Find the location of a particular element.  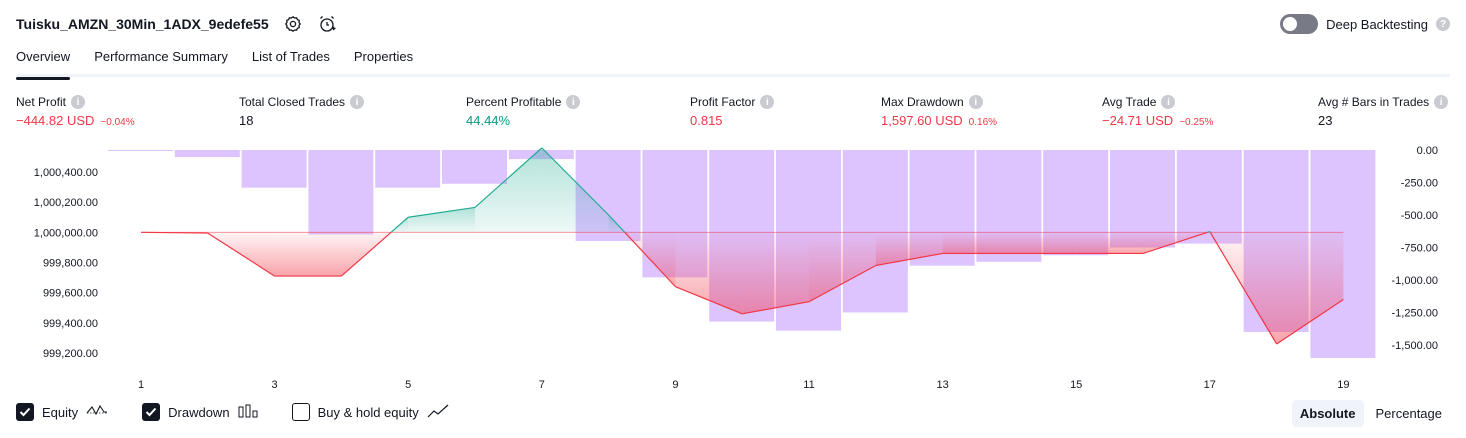

metric-value: −24.71 USD is located at coordinates (1138, 120).